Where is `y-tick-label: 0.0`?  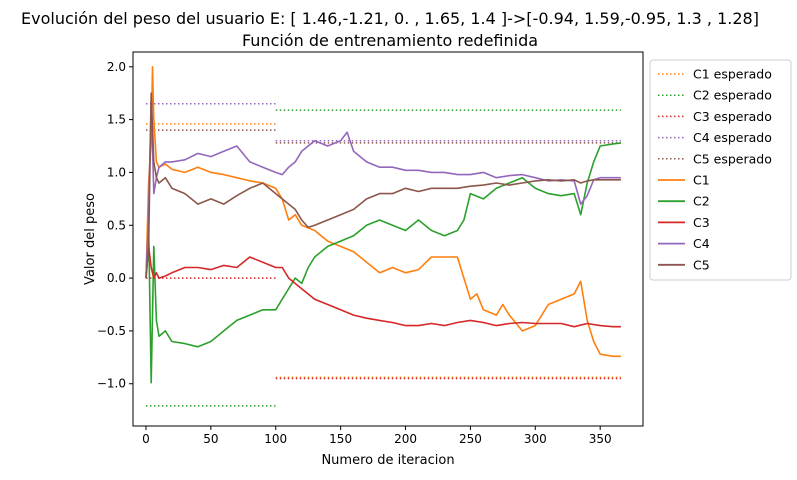
y-tick-label: 0.0 is located at coordinates (116, 278).